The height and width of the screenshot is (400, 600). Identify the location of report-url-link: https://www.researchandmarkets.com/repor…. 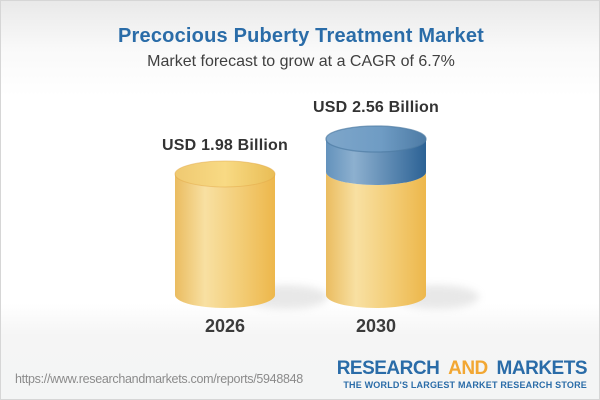
(159, 379).